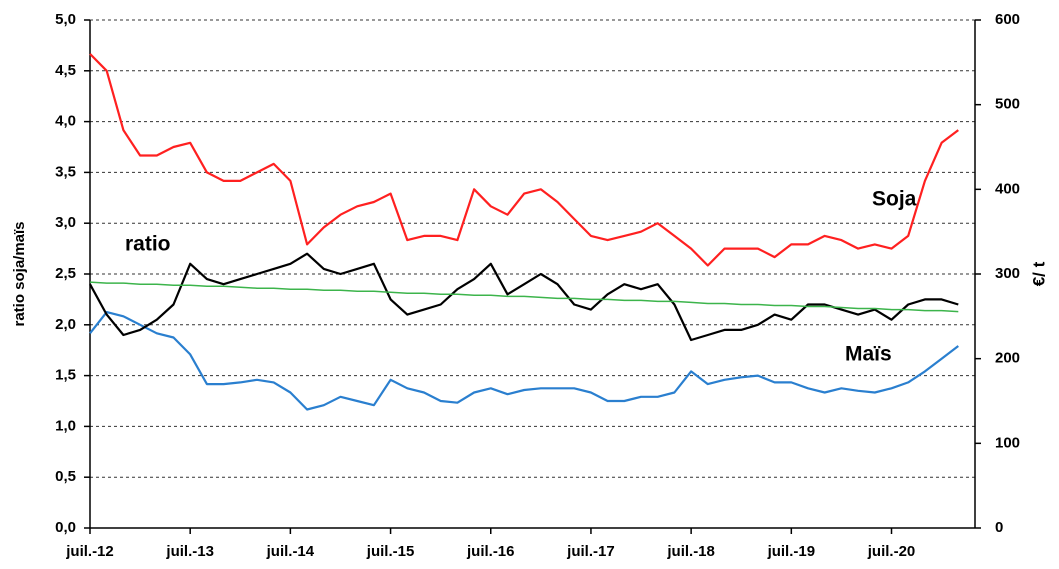 The height and width of the screenshot is (569, 1059). I want to click on x-tick-label: juil.-14, so click(290, 551).